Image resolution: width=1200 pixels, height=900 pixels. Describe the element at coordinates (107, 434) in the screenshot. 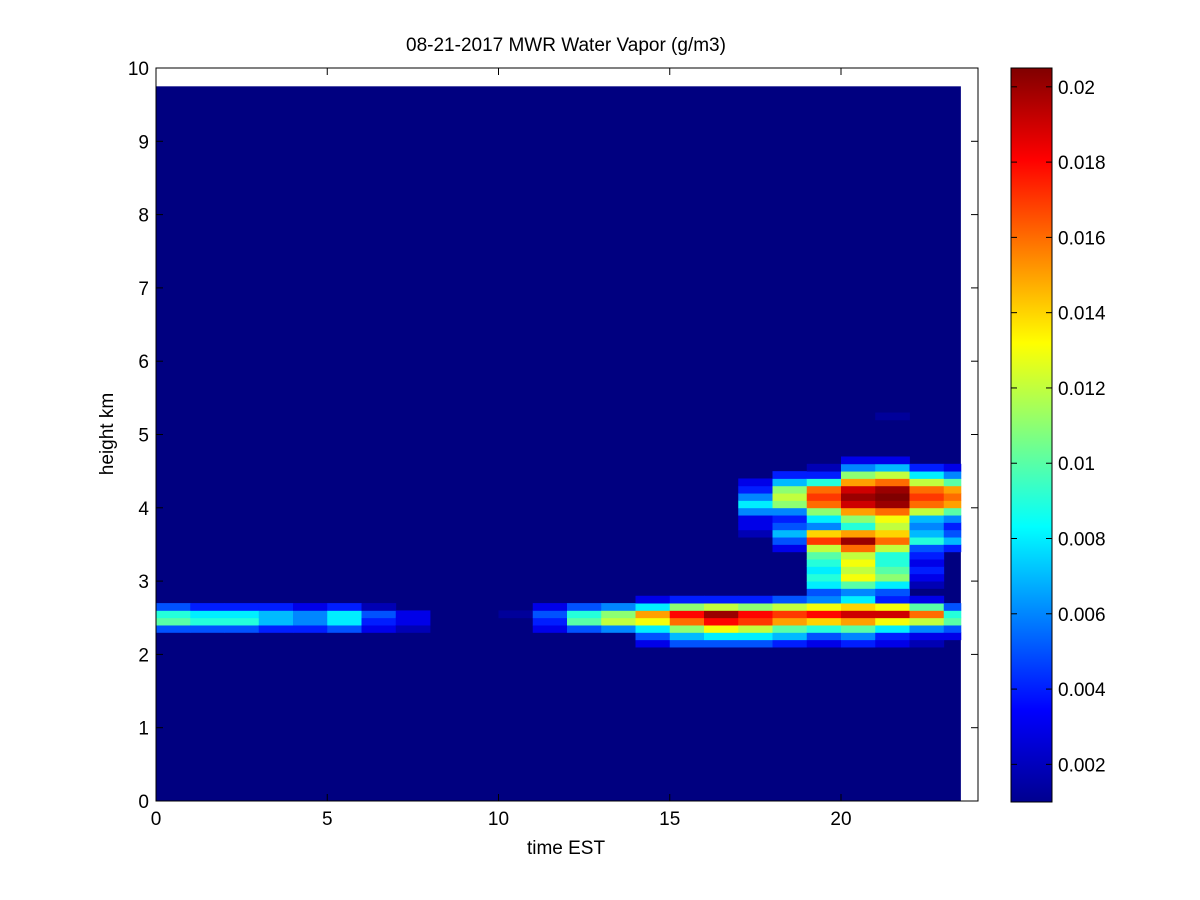

I see `y-axis-label: height km` at that location.